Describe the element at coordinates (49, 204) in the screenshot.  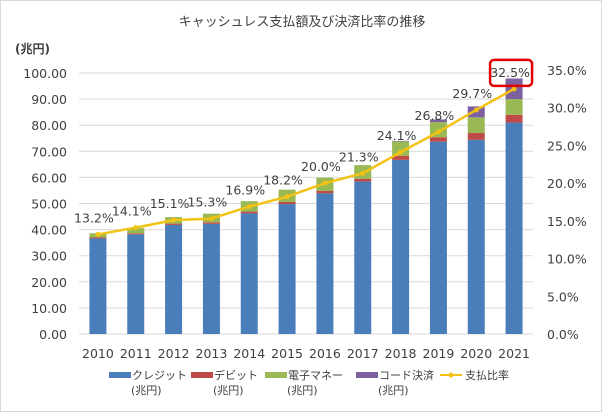
I see `y-tick-label: 50.00` at that location.